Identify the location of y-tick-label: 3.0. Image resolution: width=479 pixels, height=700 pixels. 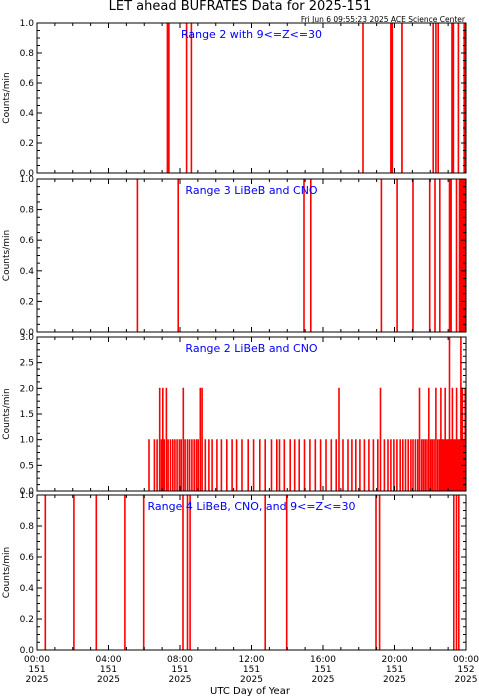
(27, 338).